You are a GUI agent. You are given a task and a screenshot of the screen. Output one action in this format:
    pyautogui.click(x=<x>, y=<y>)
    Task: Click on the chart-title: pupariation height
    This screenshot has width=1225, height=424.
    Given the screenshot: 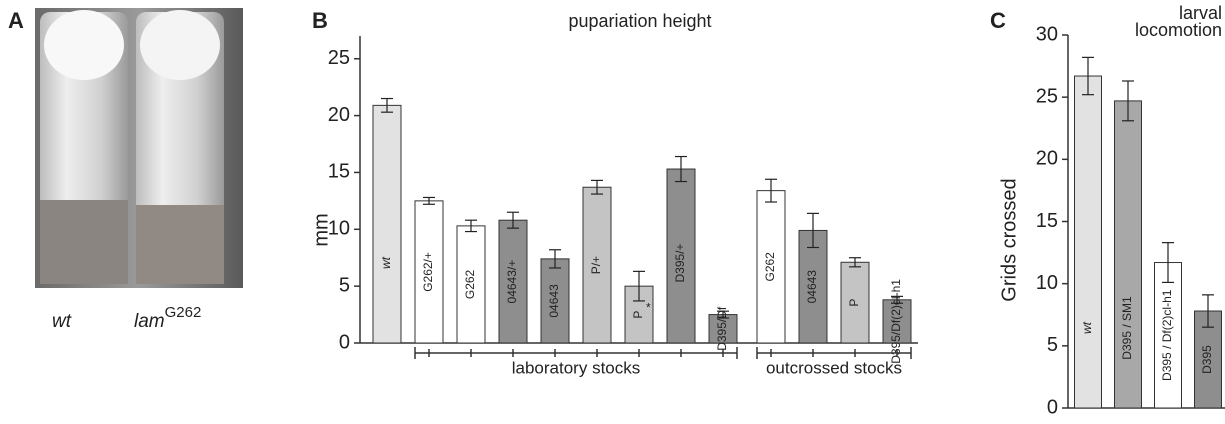 What is the action you would take?
    pyautogui.click(x=639, y=21)
    